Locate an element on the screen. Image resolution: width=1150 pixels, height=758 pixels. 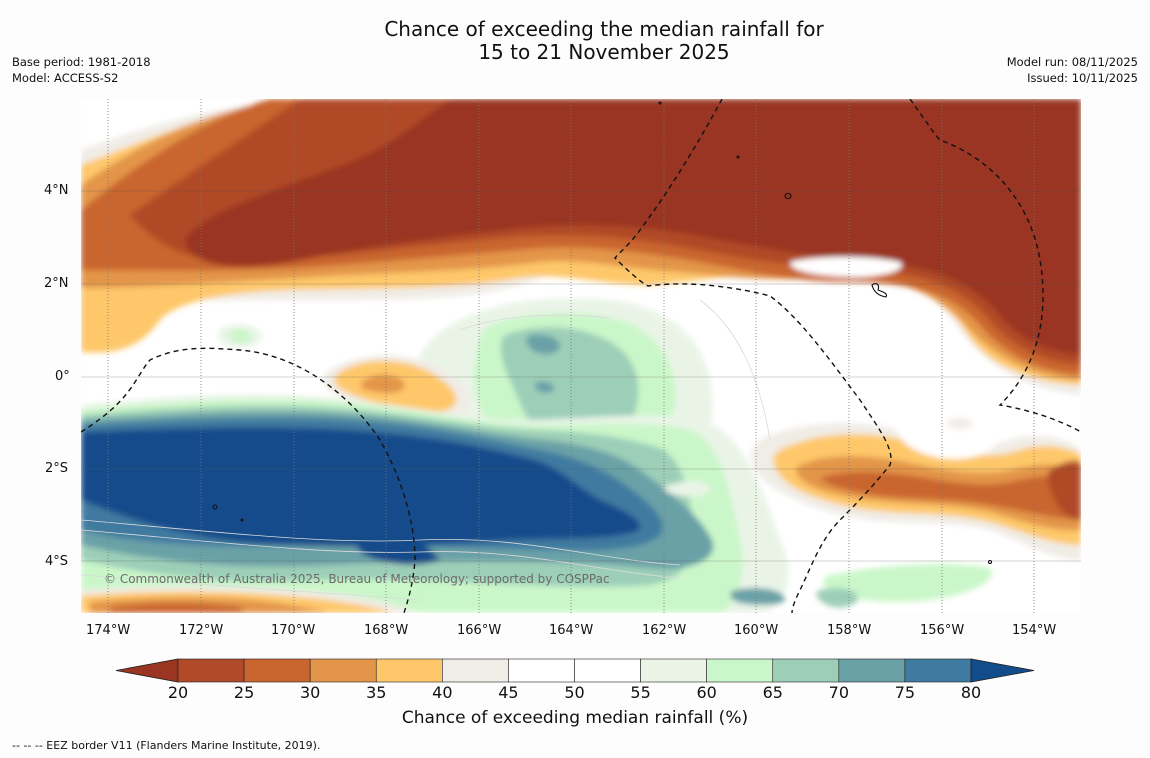
lon-tick-154w: 154°W is located at coordinates (1034, 630).